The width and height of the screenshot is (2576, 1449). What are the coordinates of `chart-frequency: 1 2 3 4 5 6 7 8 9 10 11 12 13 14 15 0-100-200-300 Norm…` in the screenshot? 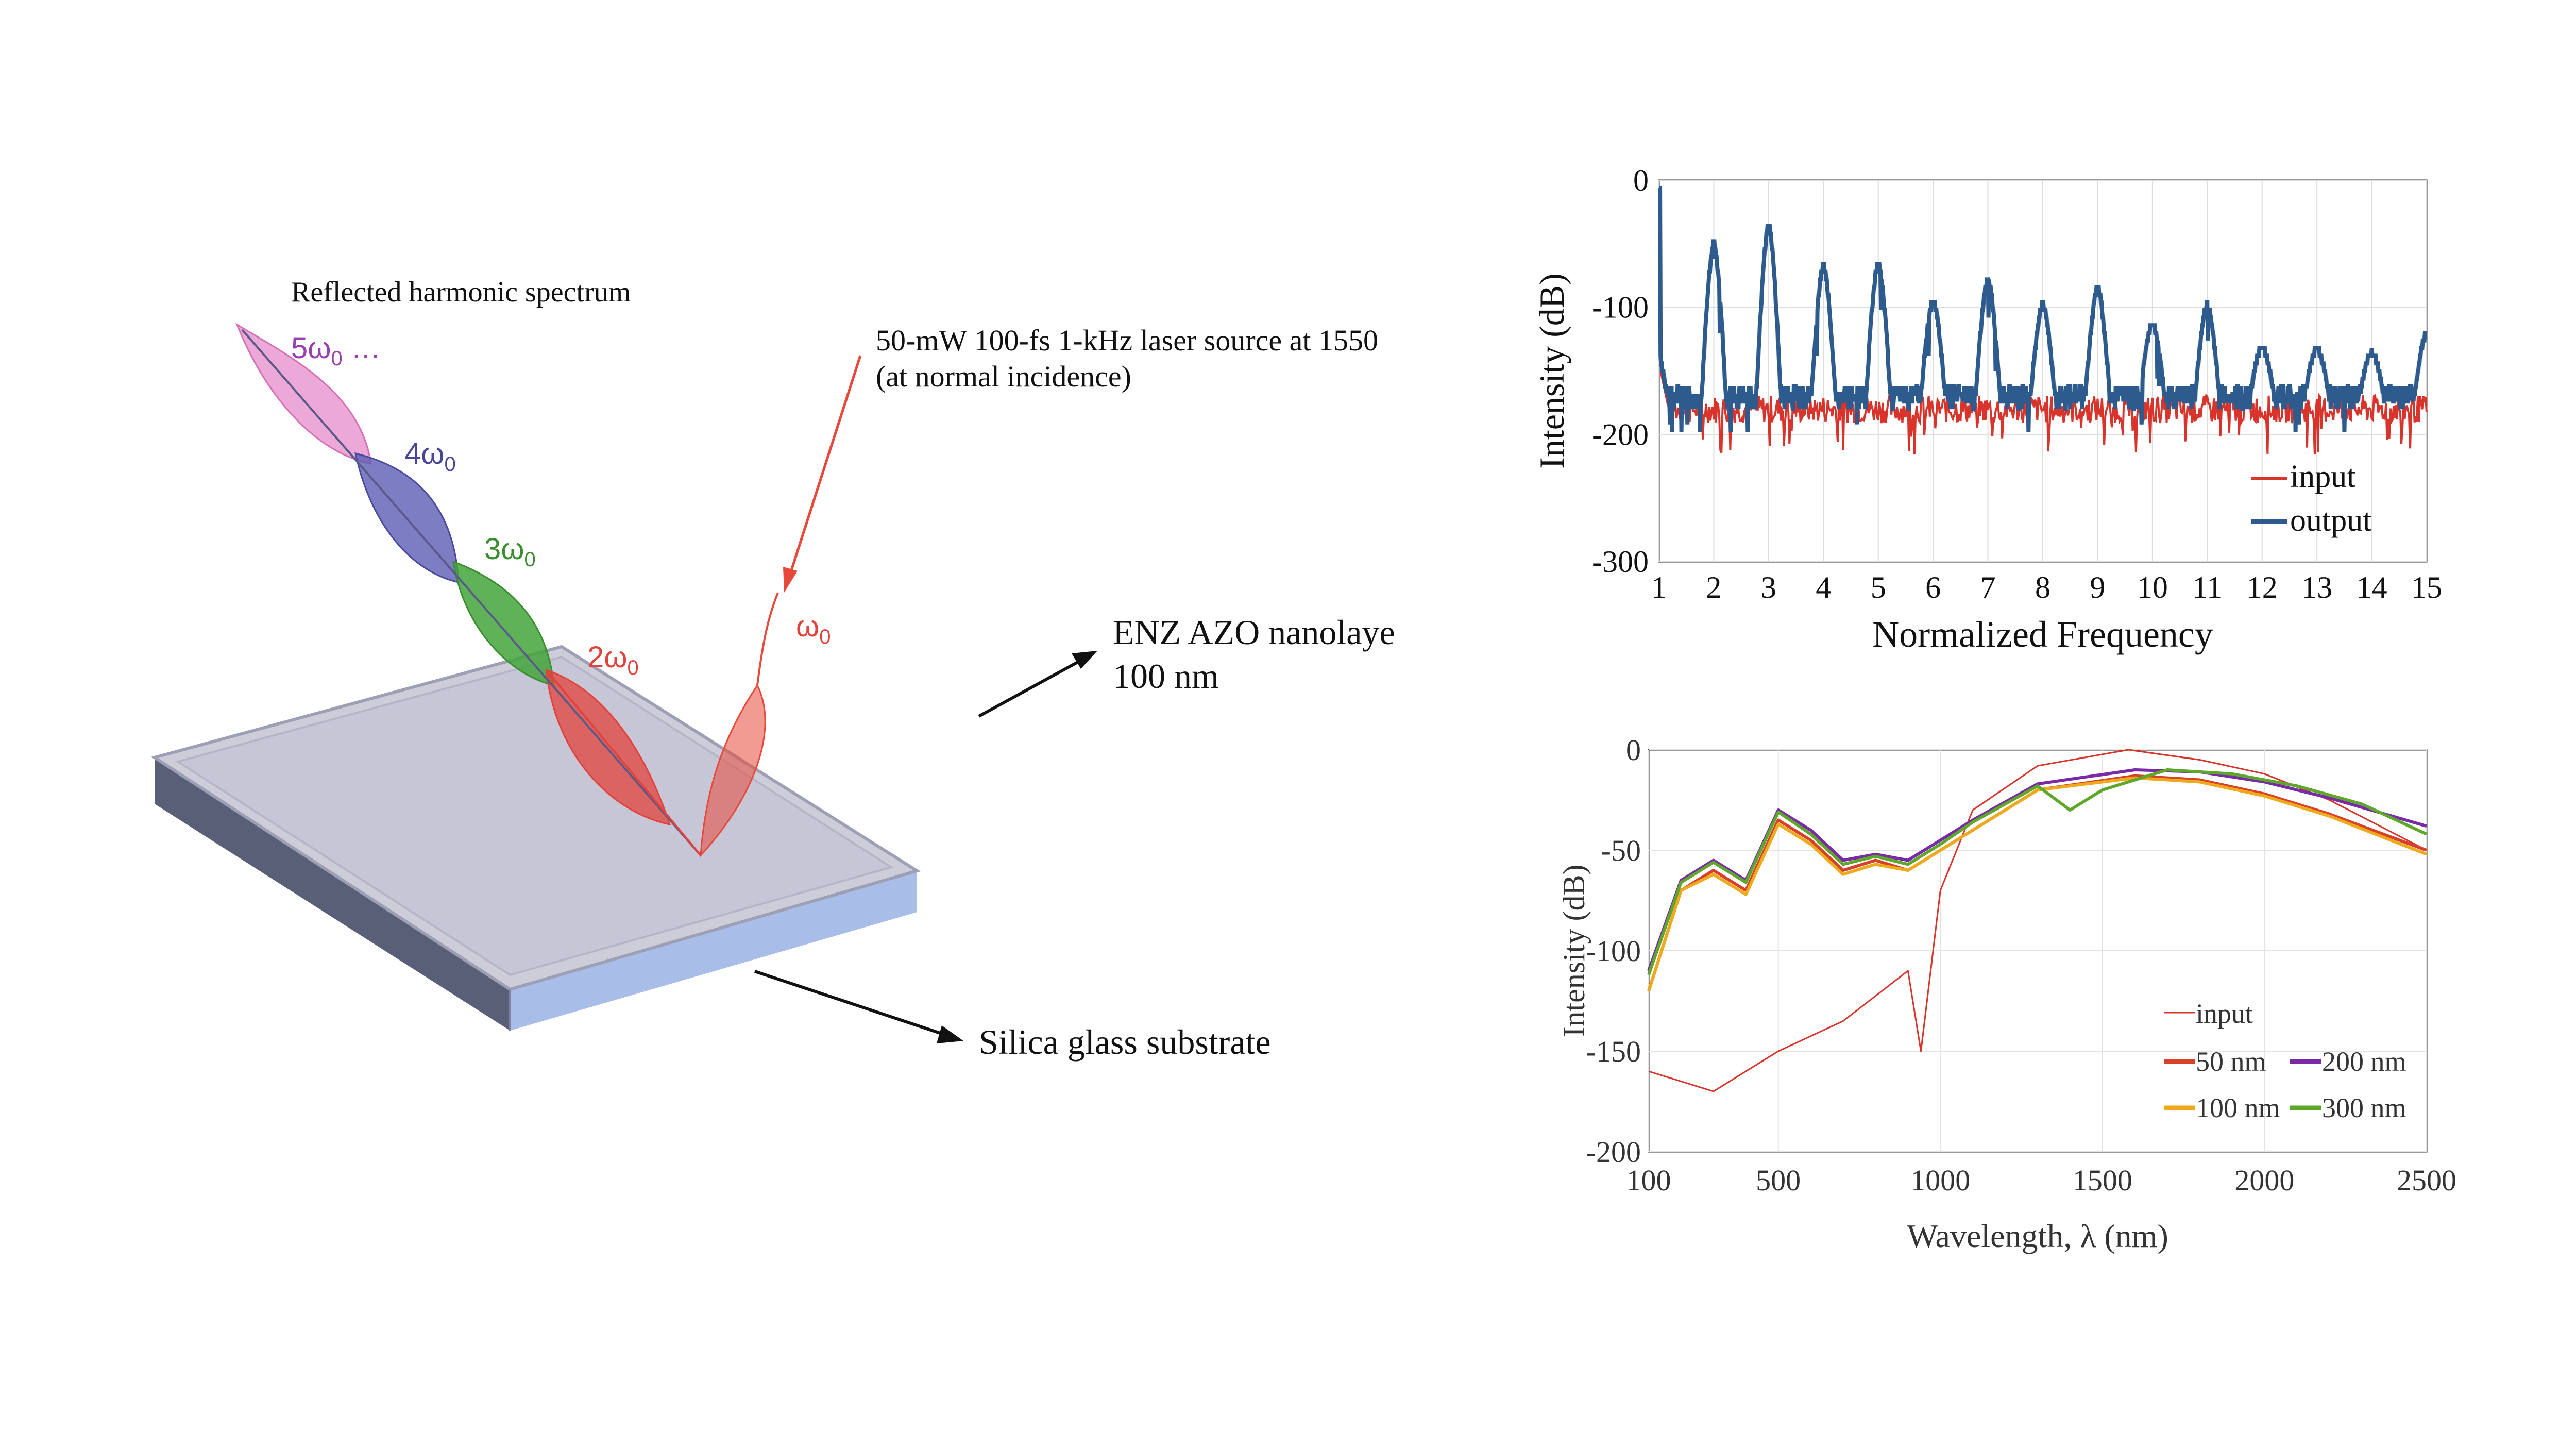 It's located at (1987, 409).